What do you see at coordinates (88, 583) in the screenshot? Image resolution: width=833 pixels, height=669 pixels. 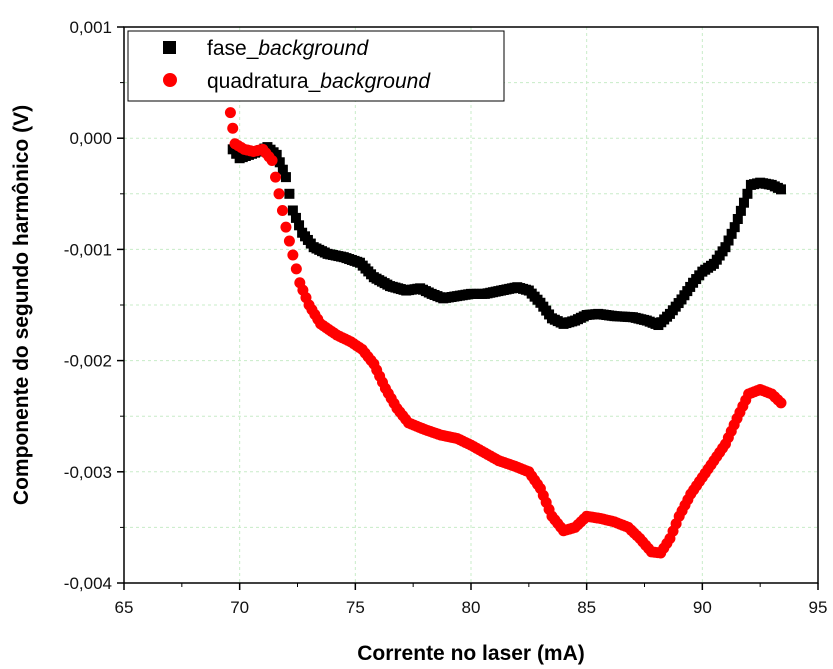 I see `y-tick-label: -0,004` at bounding box center [88, 583].